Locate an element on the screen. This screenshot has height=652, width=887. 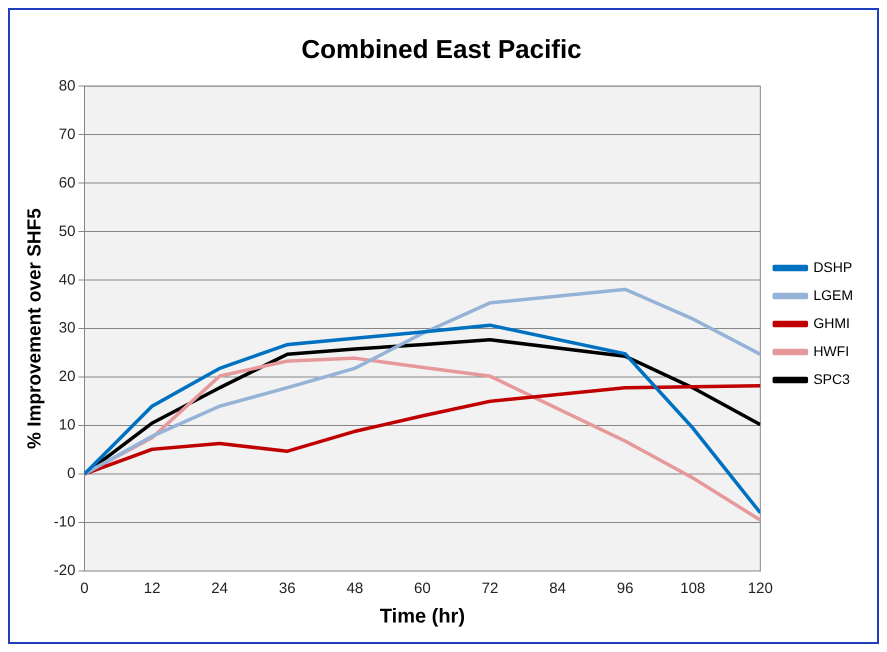
y-axis-title: % Improvement over SHF5 is located at coordinates (35, 328).